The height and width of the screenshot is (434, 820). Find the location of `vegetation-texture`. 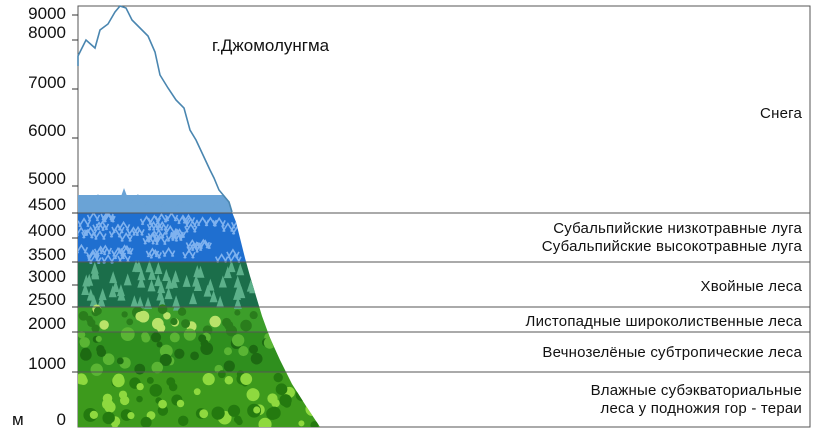

vegetation-texture is located at coordinates (199, 318).